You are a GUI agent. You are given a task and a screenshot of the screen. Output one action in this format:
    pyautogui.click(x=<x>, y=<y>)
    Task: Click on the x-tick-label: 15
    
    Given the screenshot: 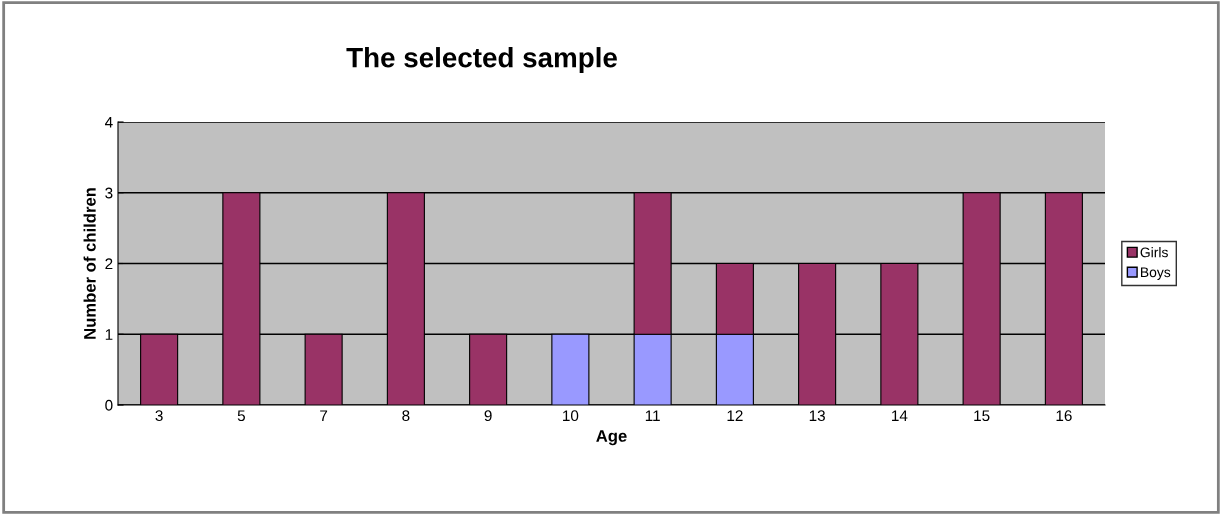 What is the action you would take?
    pyautogui.click(x=982, y=416)
    